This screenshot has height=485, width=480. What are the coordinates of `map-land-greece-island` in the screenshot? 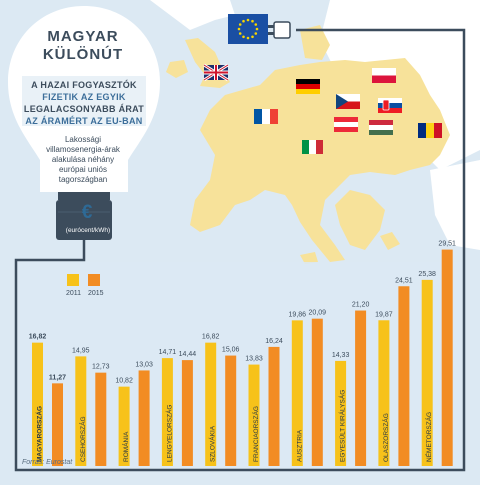 It's located at (390, 241).